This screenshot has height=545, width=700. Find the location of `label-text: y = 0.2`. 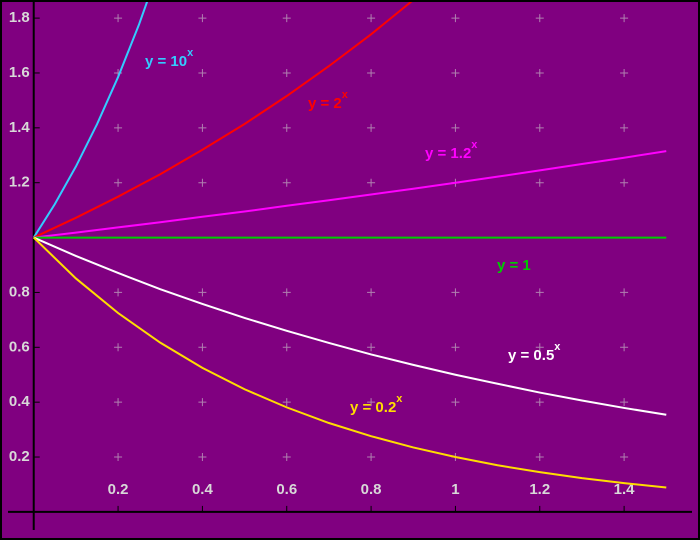

label-text: y = 0.2 is located at coordinates (373, 407).